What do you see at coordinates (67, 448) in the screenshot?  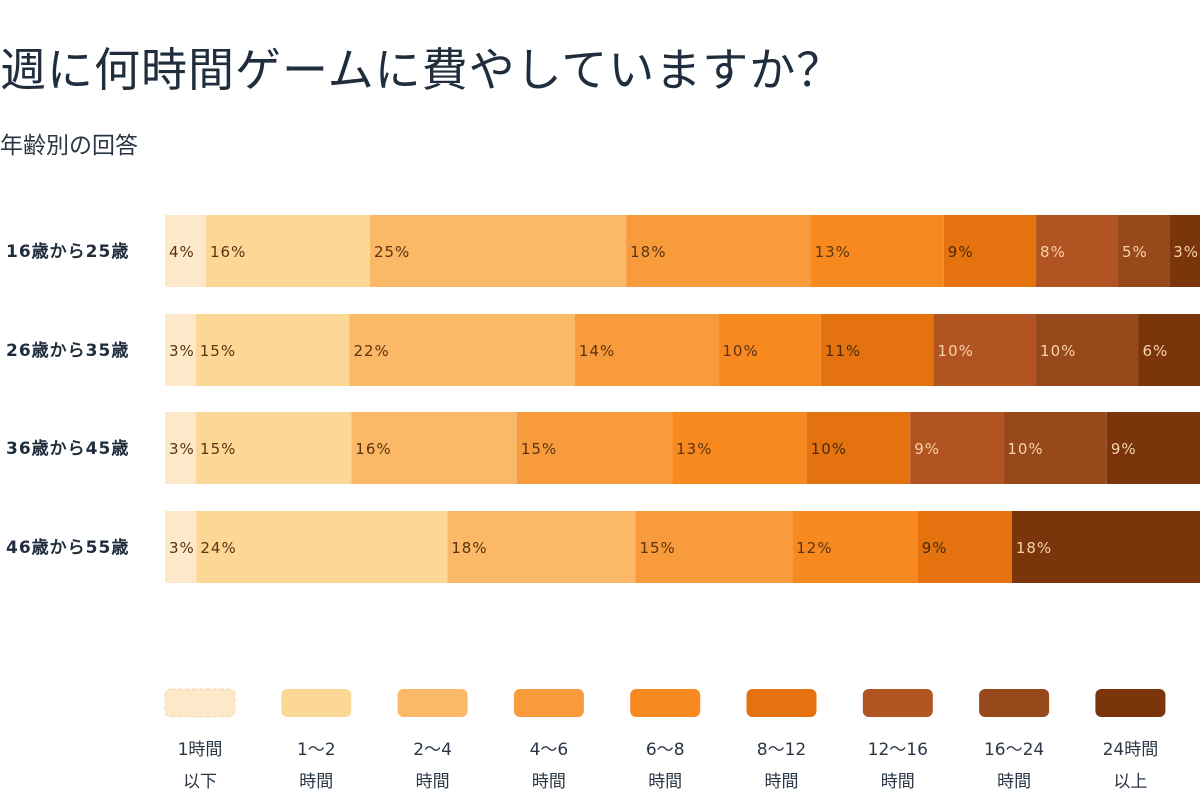 I see `row-label: 36歳から45歳` at bounding box center [67, 448].